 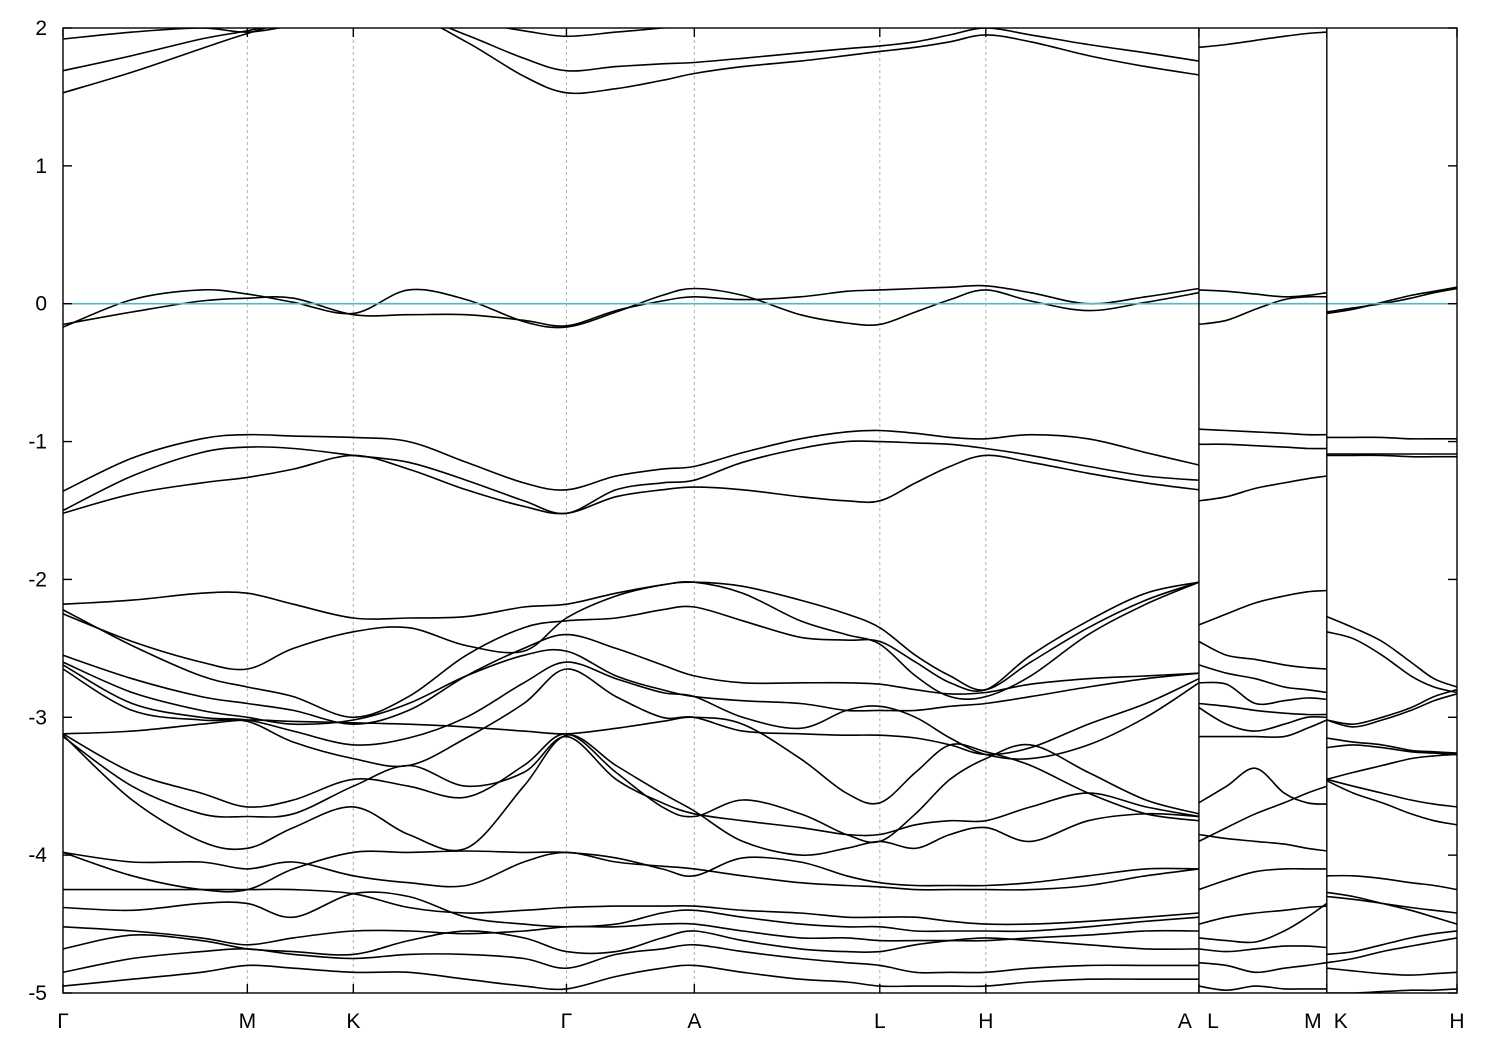 I want to click on y-tick-label: -5, so click(x=37, y=993).